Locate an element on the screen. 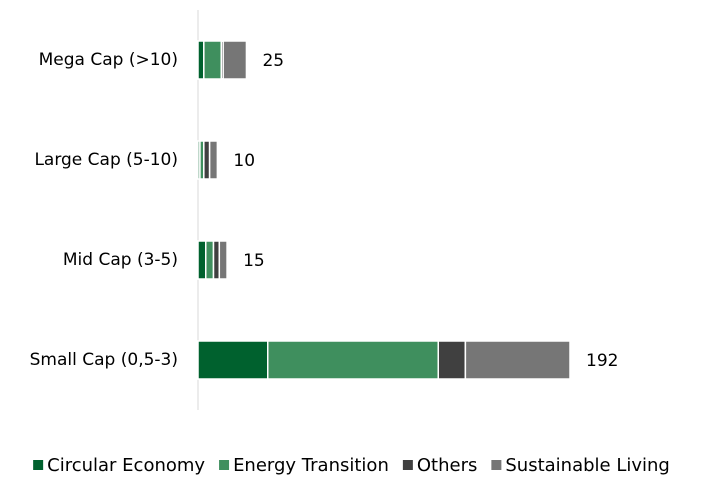  legend-label: Sustainable Living is located at coordinates (587, 465).